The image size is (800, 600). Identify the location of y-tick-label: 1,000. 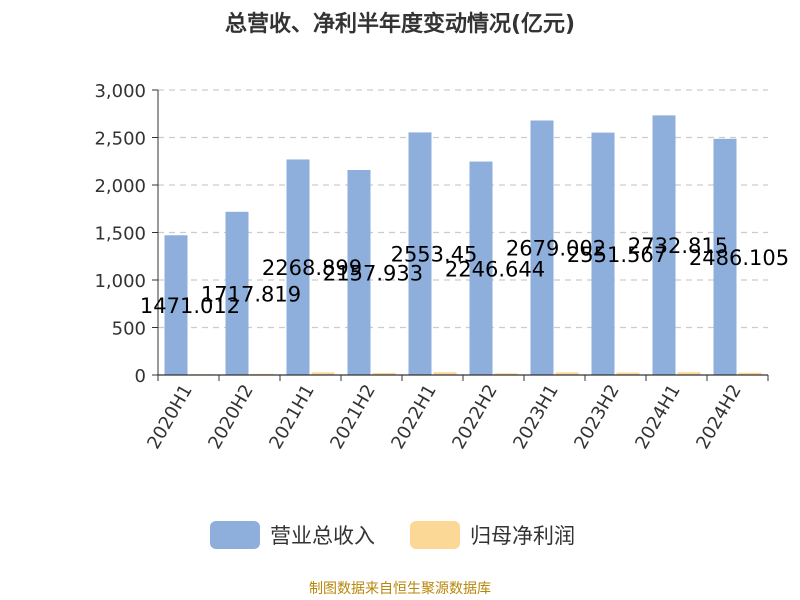
(120, 281).